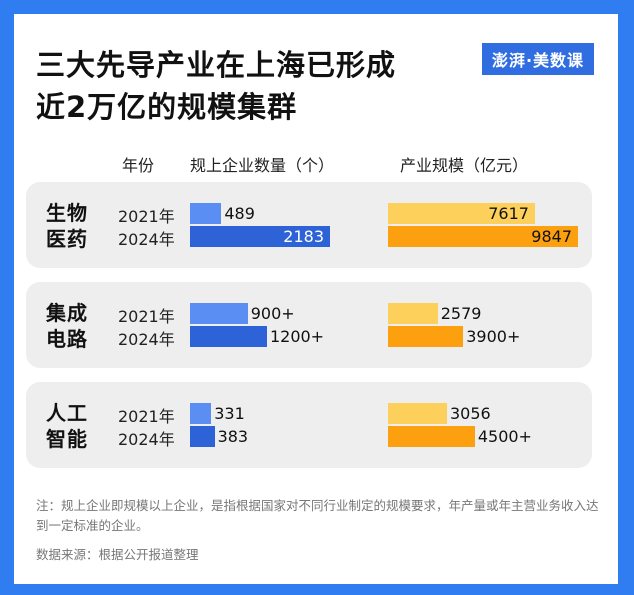 Image resolution: width=634 pixels, height=595 pixels. I want to click on category-label-line: 人工, so click(67, 413).